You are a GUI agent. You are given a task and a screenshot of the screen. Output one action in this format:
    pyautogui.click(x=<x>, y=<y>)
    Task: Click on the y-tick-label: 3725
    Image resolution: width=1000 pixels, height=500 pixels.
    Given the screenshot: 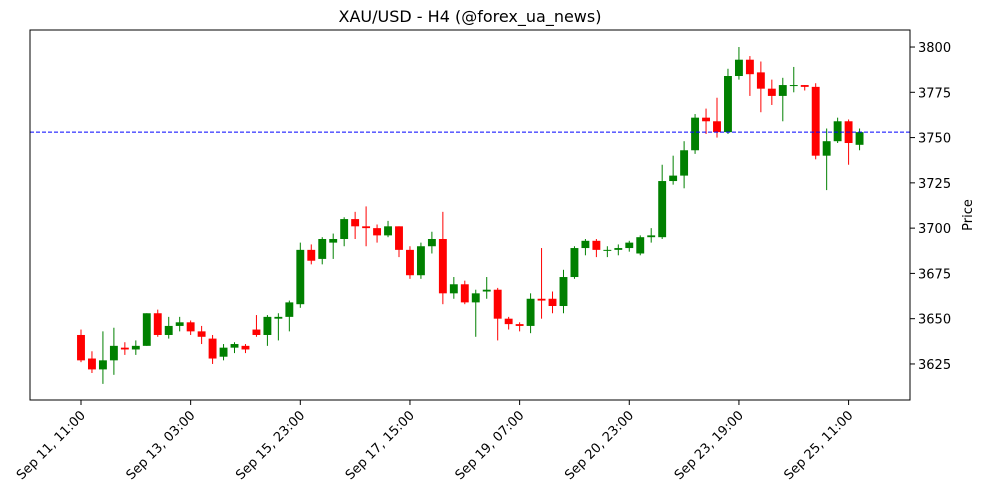 What is the action you would take?
    pyautogui.click(x=934, y=184)
    